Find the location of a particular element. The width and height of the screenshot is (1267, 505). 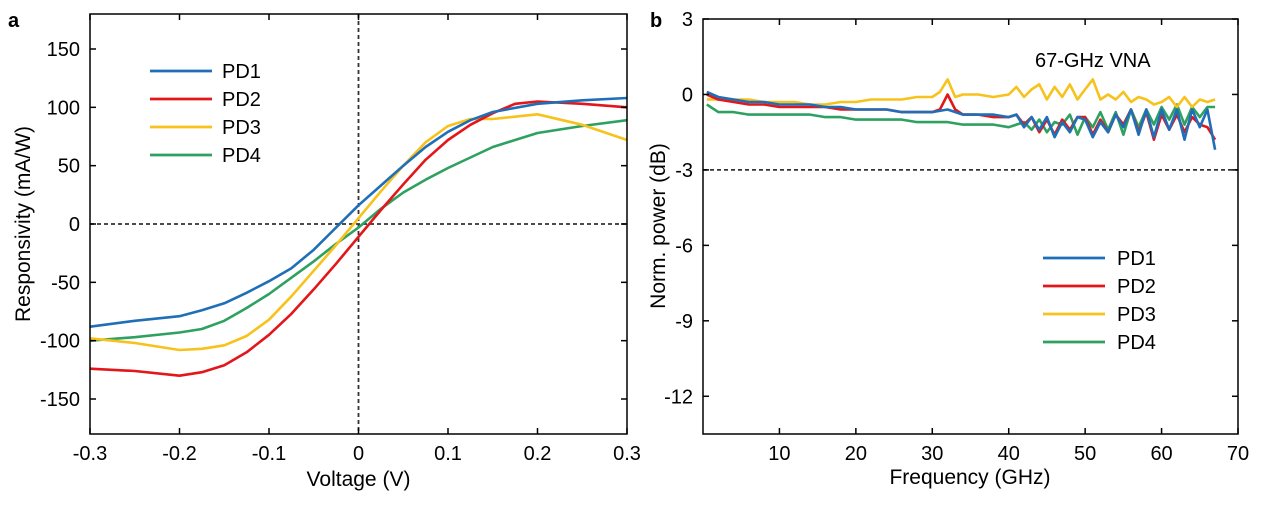

x-tick-label: -0.3 is located at coordinates (90, 454).